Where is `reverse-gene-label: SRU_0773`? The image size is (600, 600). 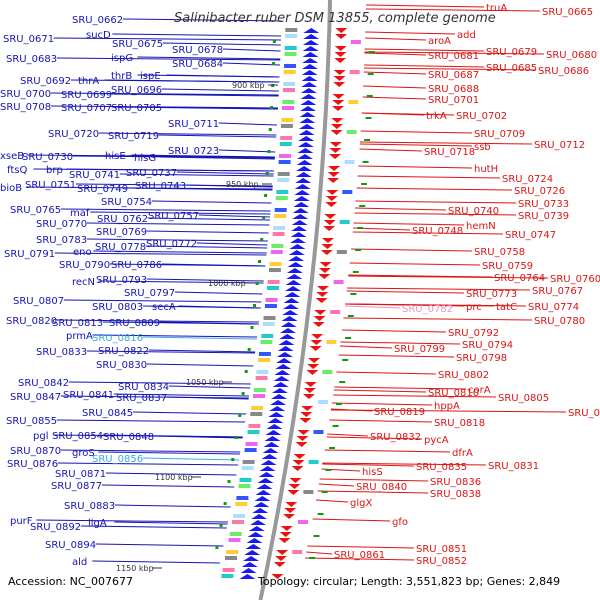
reverse-gene-label: SRU_0773 is located at coordinates (491, 294).